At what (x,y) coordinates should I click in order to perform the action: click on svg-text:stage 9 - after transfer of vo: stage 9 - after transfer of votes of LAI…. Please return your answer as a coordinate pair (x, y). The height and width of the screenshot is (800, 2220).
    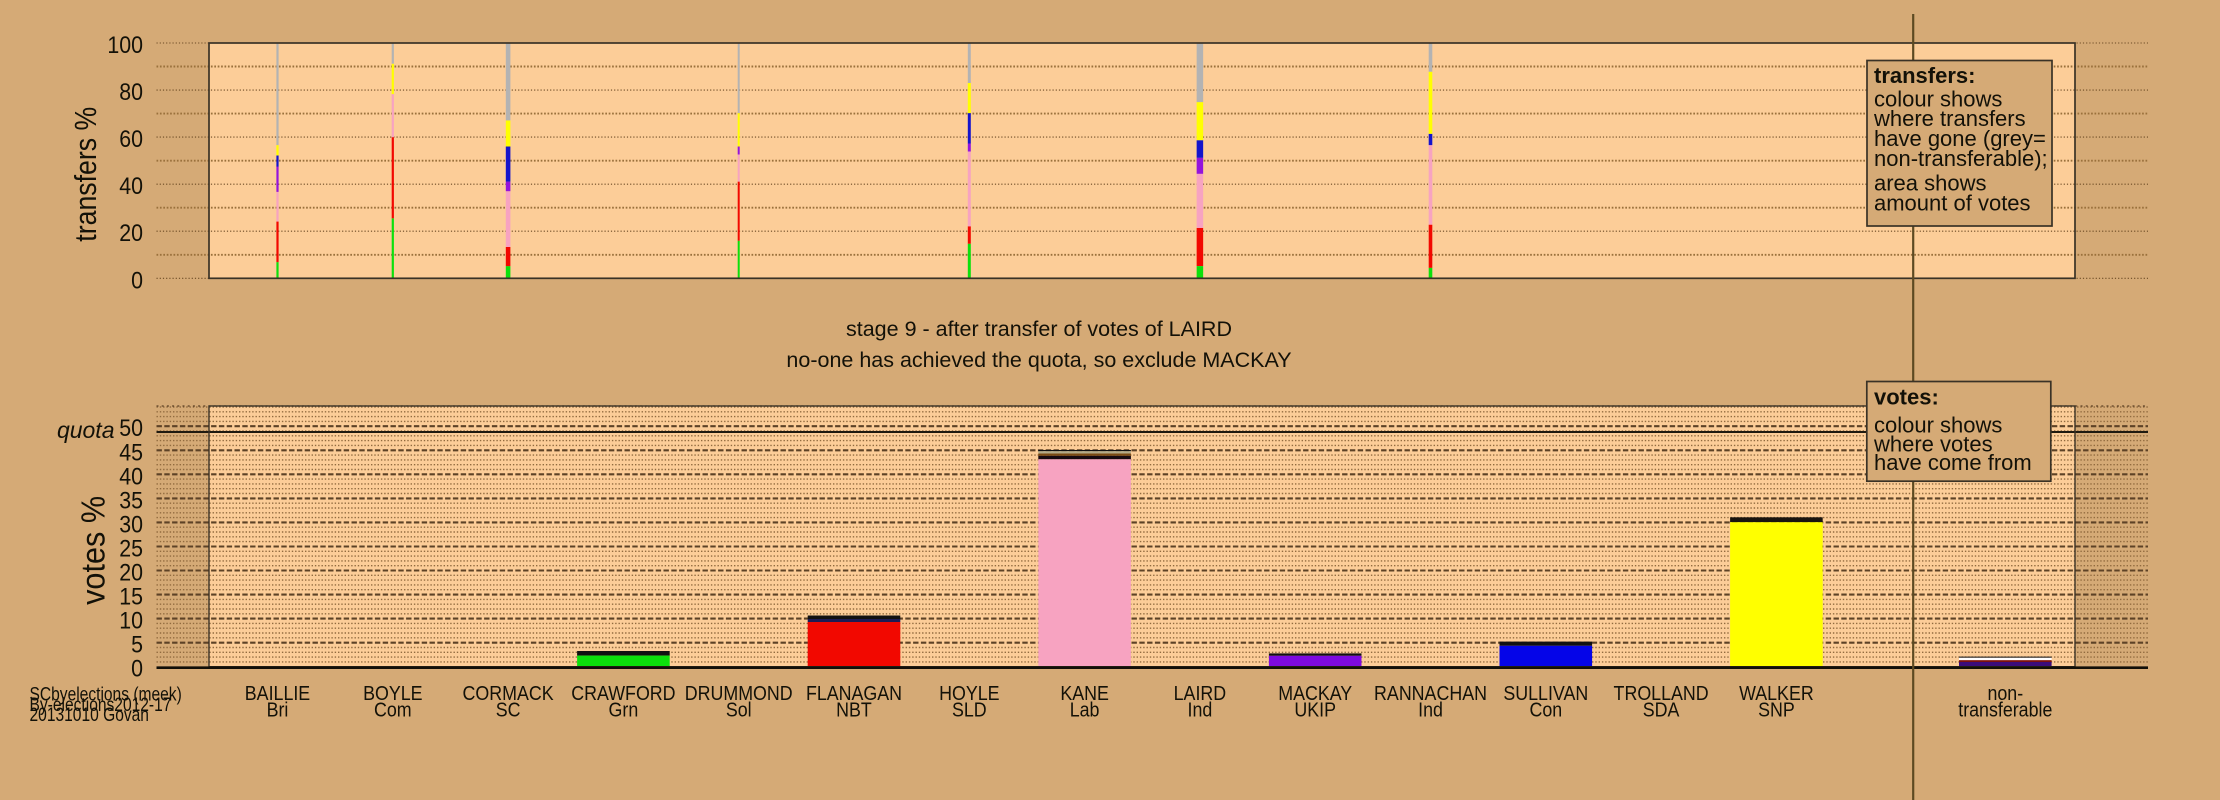
    Looking at the image, I should click on (1039, 329).